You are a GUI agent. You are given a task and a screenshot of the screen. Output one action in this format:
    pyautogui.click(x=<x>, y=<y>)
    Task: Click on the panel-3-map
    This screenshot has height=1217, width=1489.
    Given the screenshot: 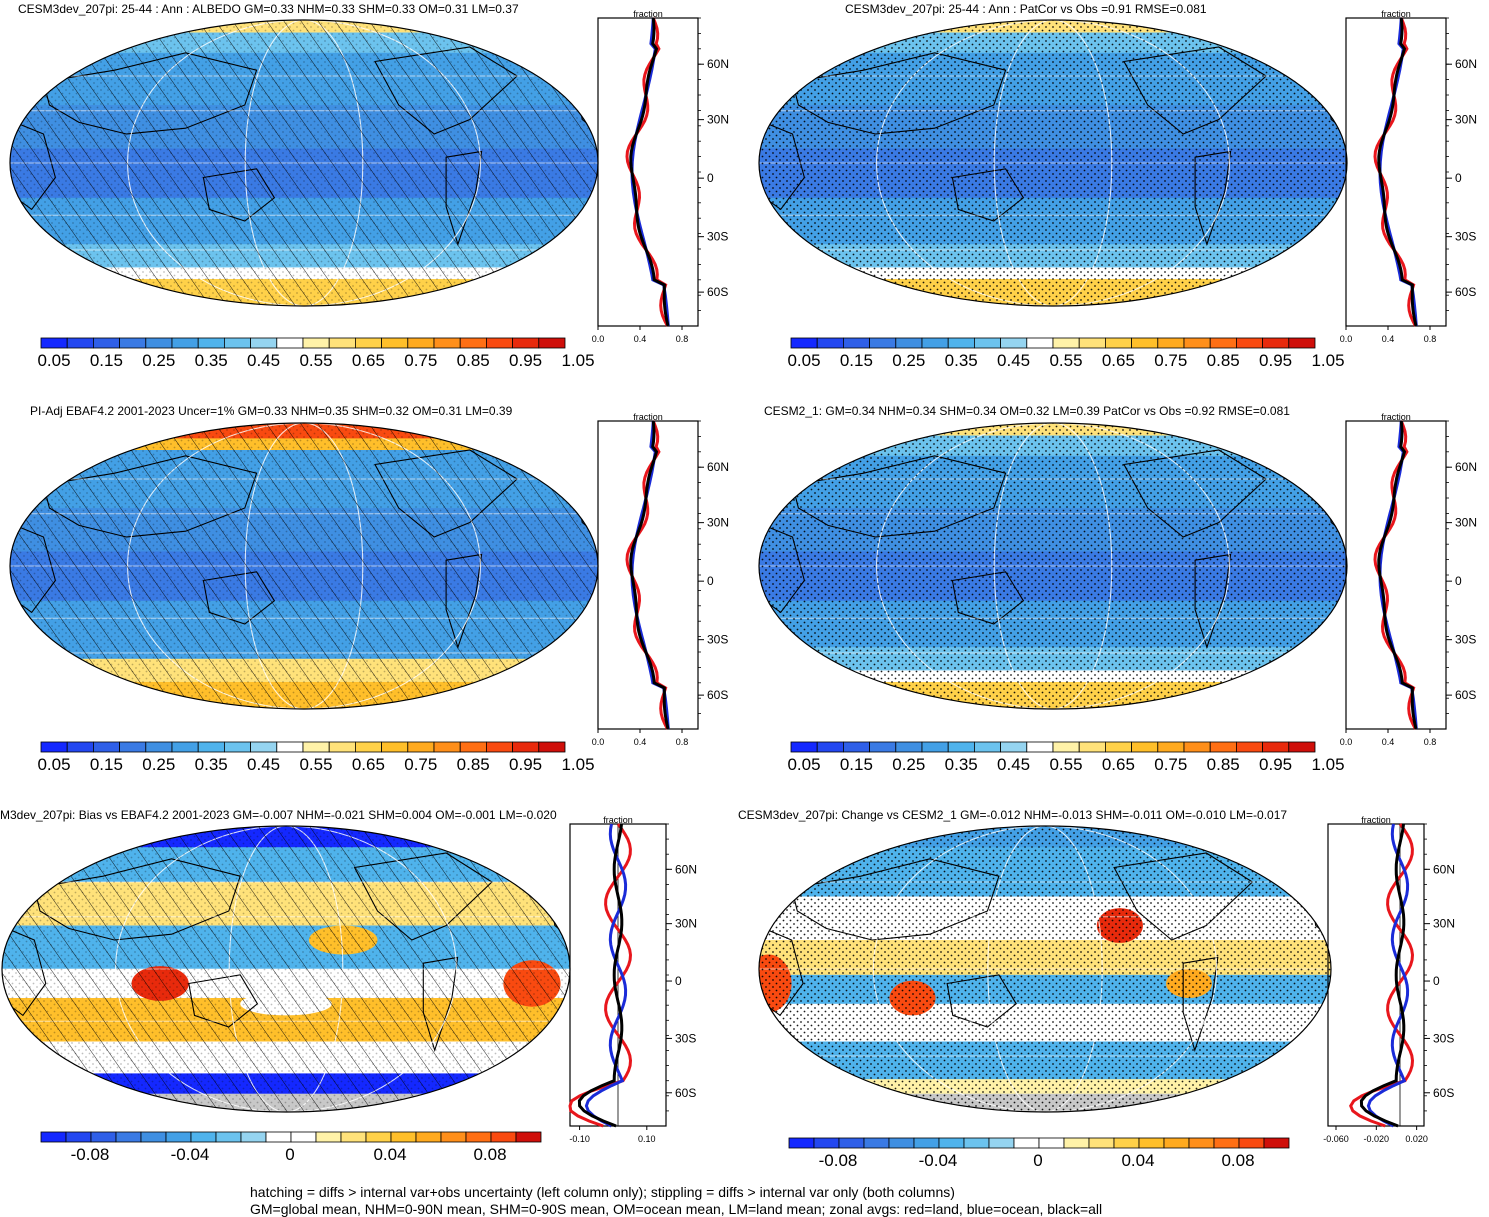 What is the action you would take?
    pyautogui.click(x=304, y=566)
    